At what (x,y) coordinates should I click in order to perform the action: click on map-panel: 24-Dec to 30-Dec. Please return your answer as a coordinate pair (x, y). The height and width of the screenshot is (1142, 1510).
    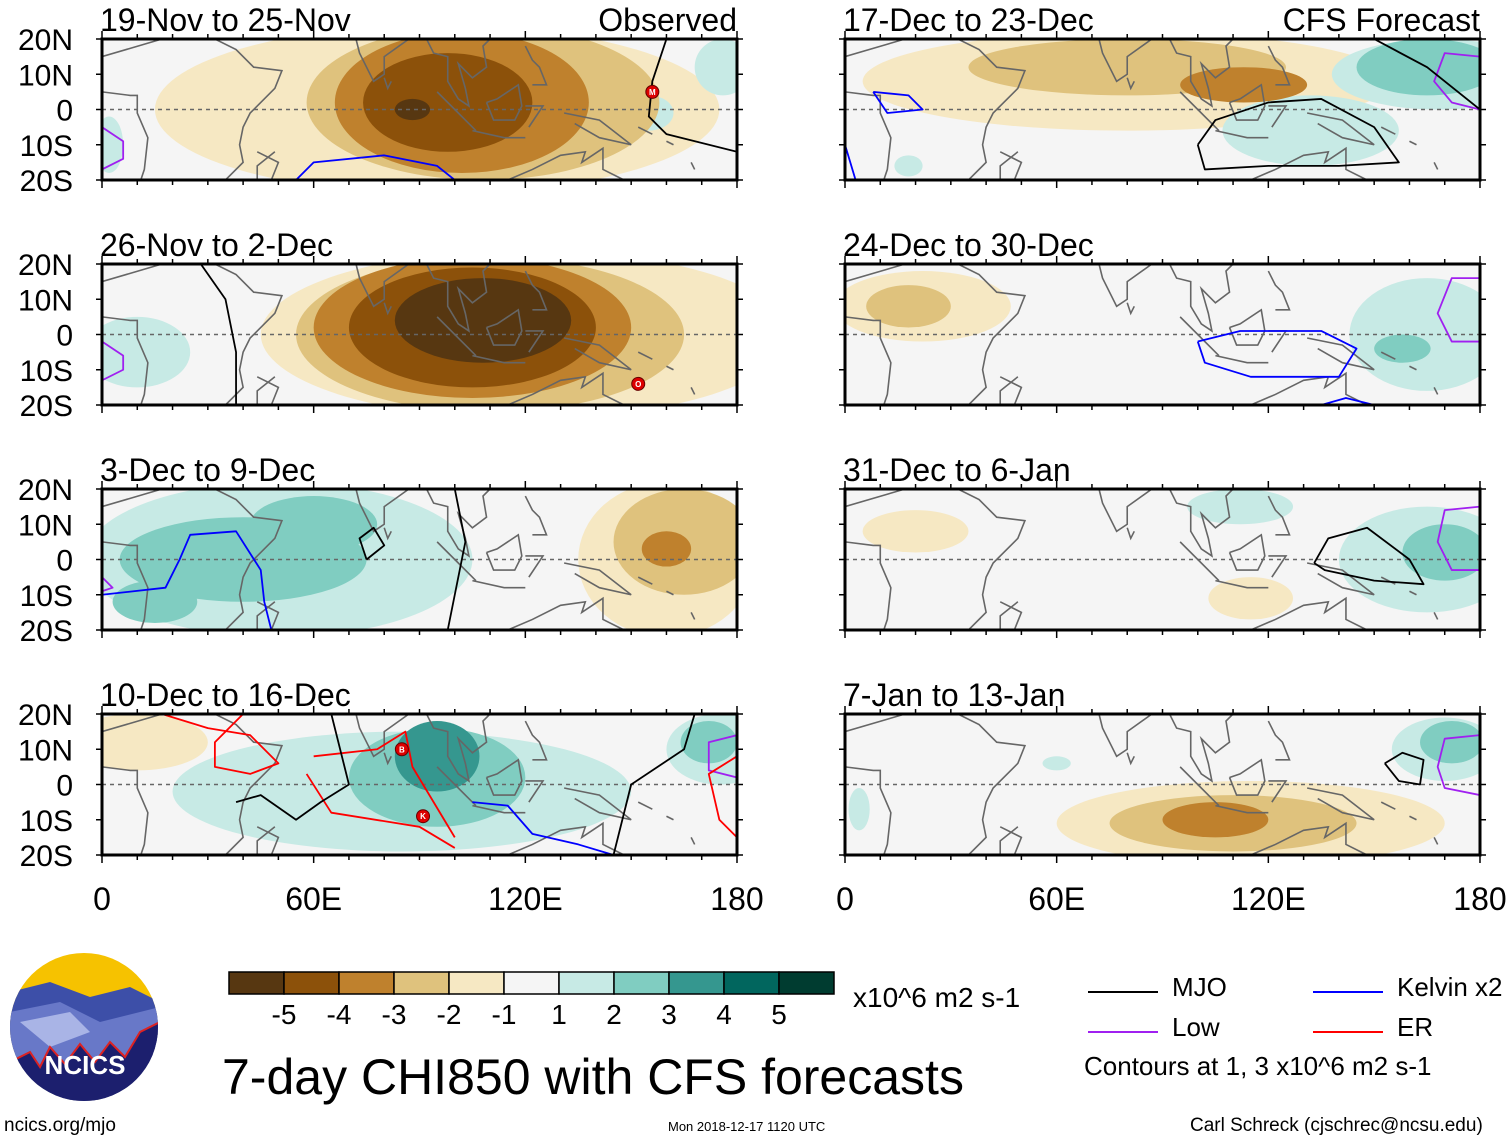
    Looking at the image, I should click on (1162, 320).